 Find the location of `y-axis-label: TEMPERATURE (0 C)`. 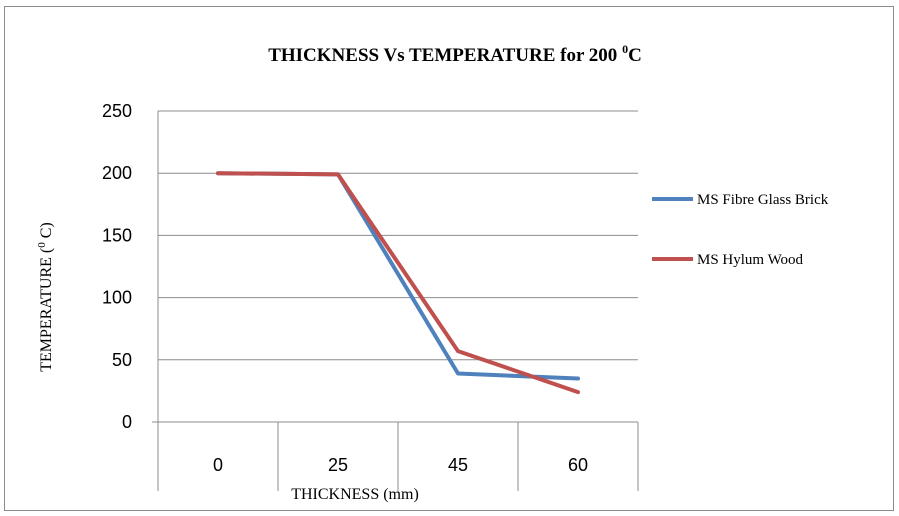

y-axis-label: TEMPERATURE (0 C) is located at coordinates (45, 297).